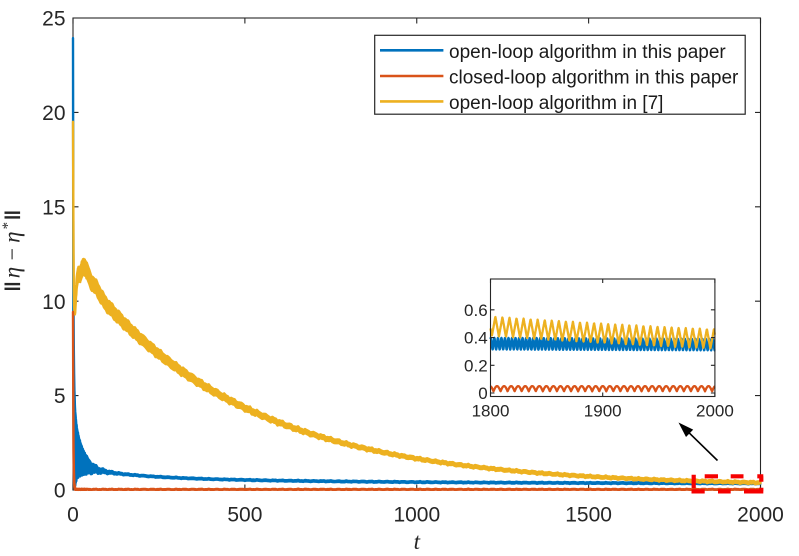  What do you see at coordinates (588, 515) in the screenshot?
I see `svg-text: 1500` at bounding box center [588, 515].